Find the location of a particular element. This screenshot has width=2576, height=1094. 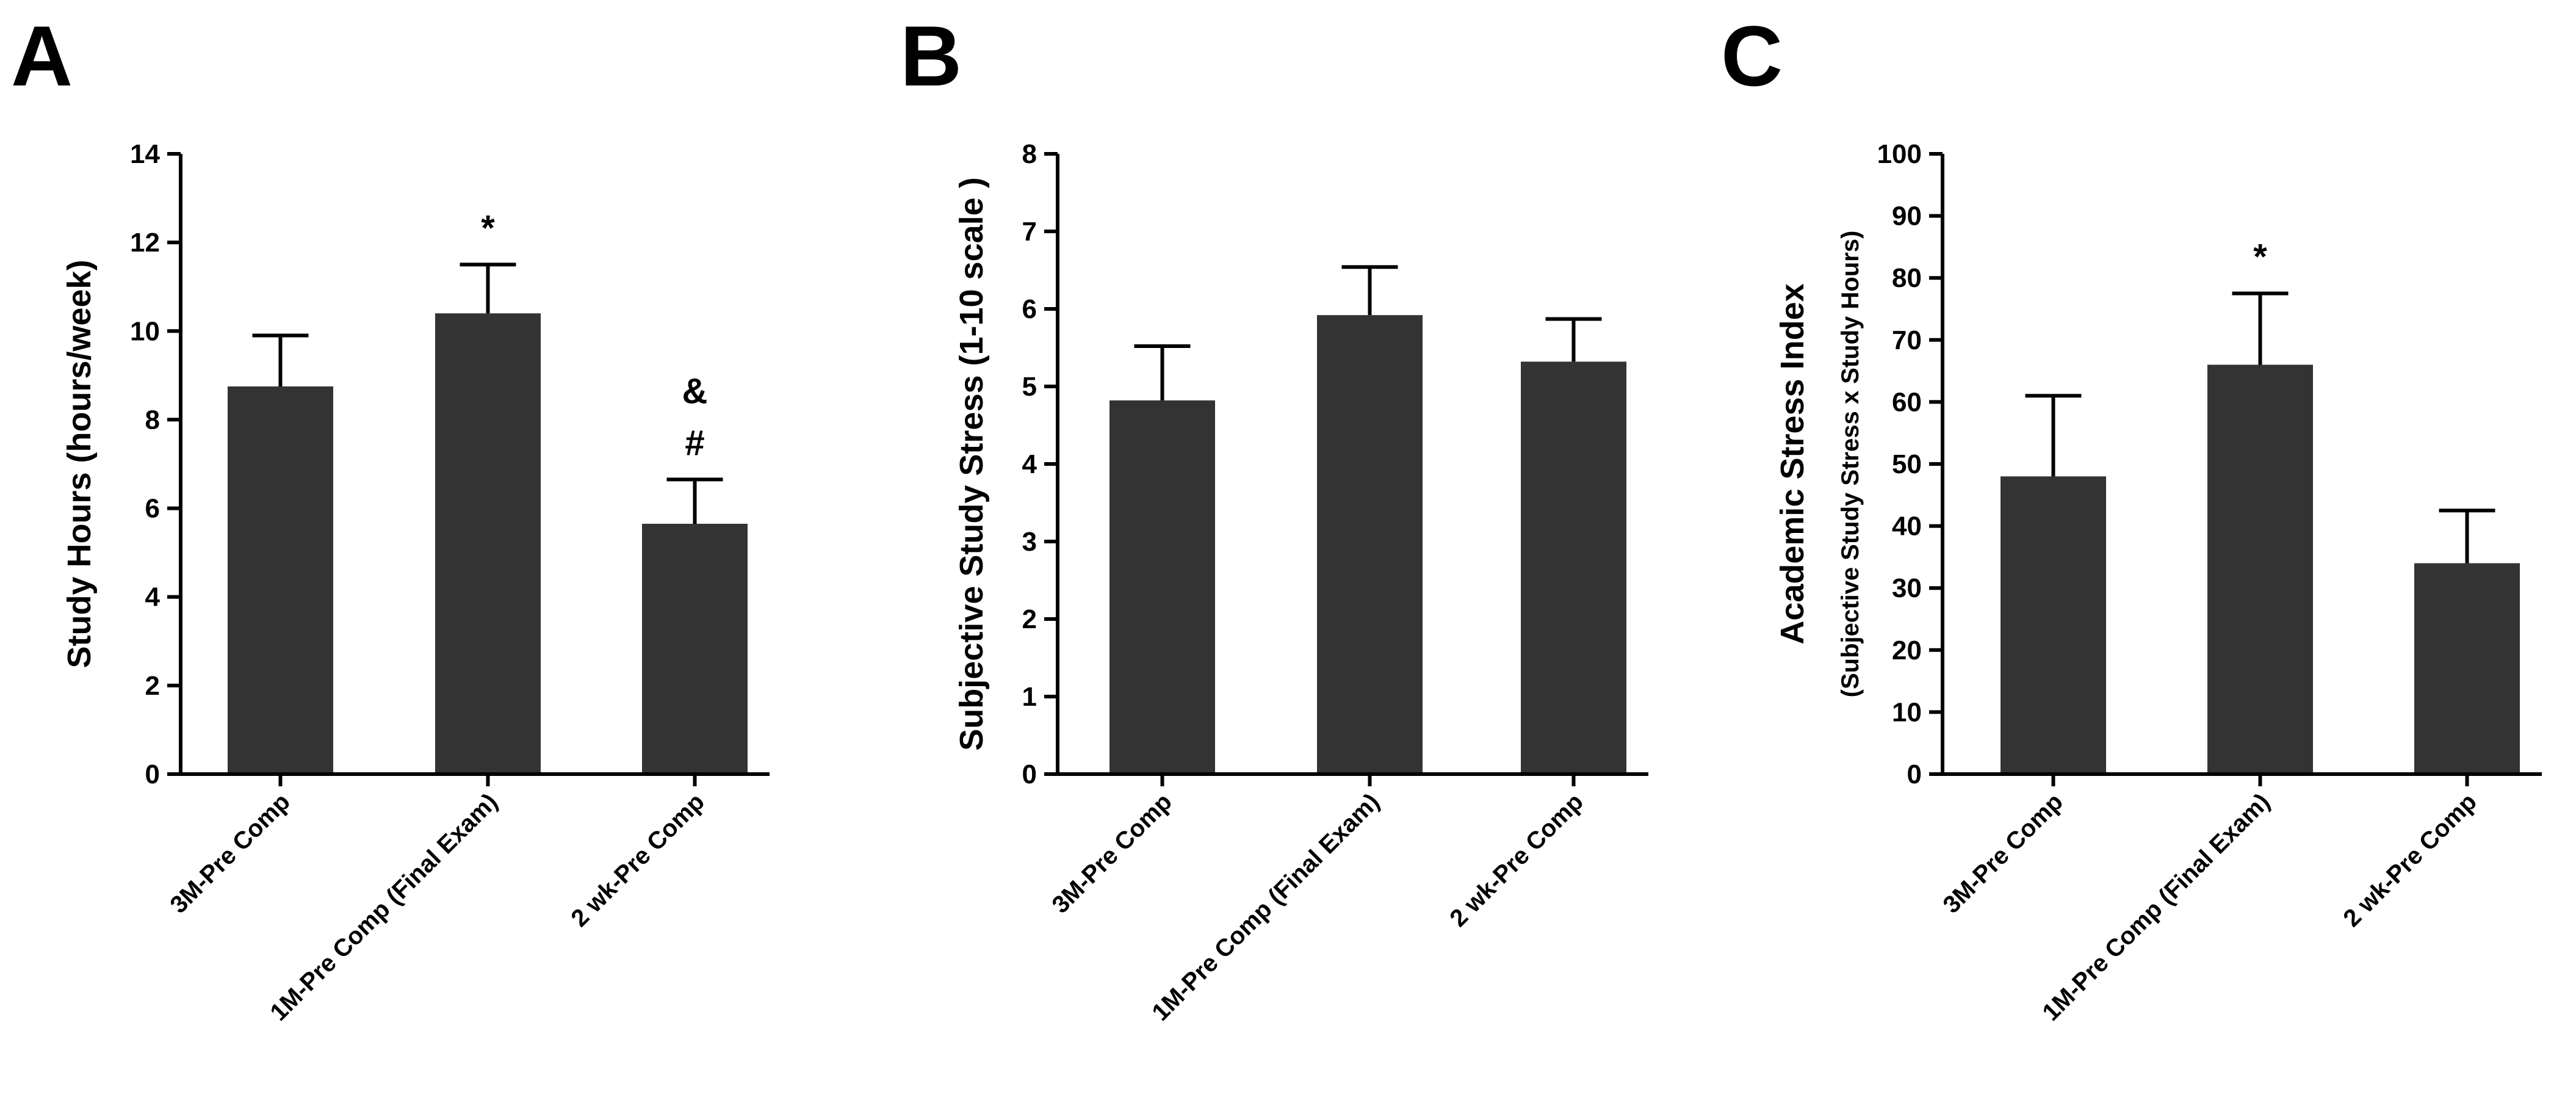

y-tick-label: 70 is located at coordinates (1907, 340).